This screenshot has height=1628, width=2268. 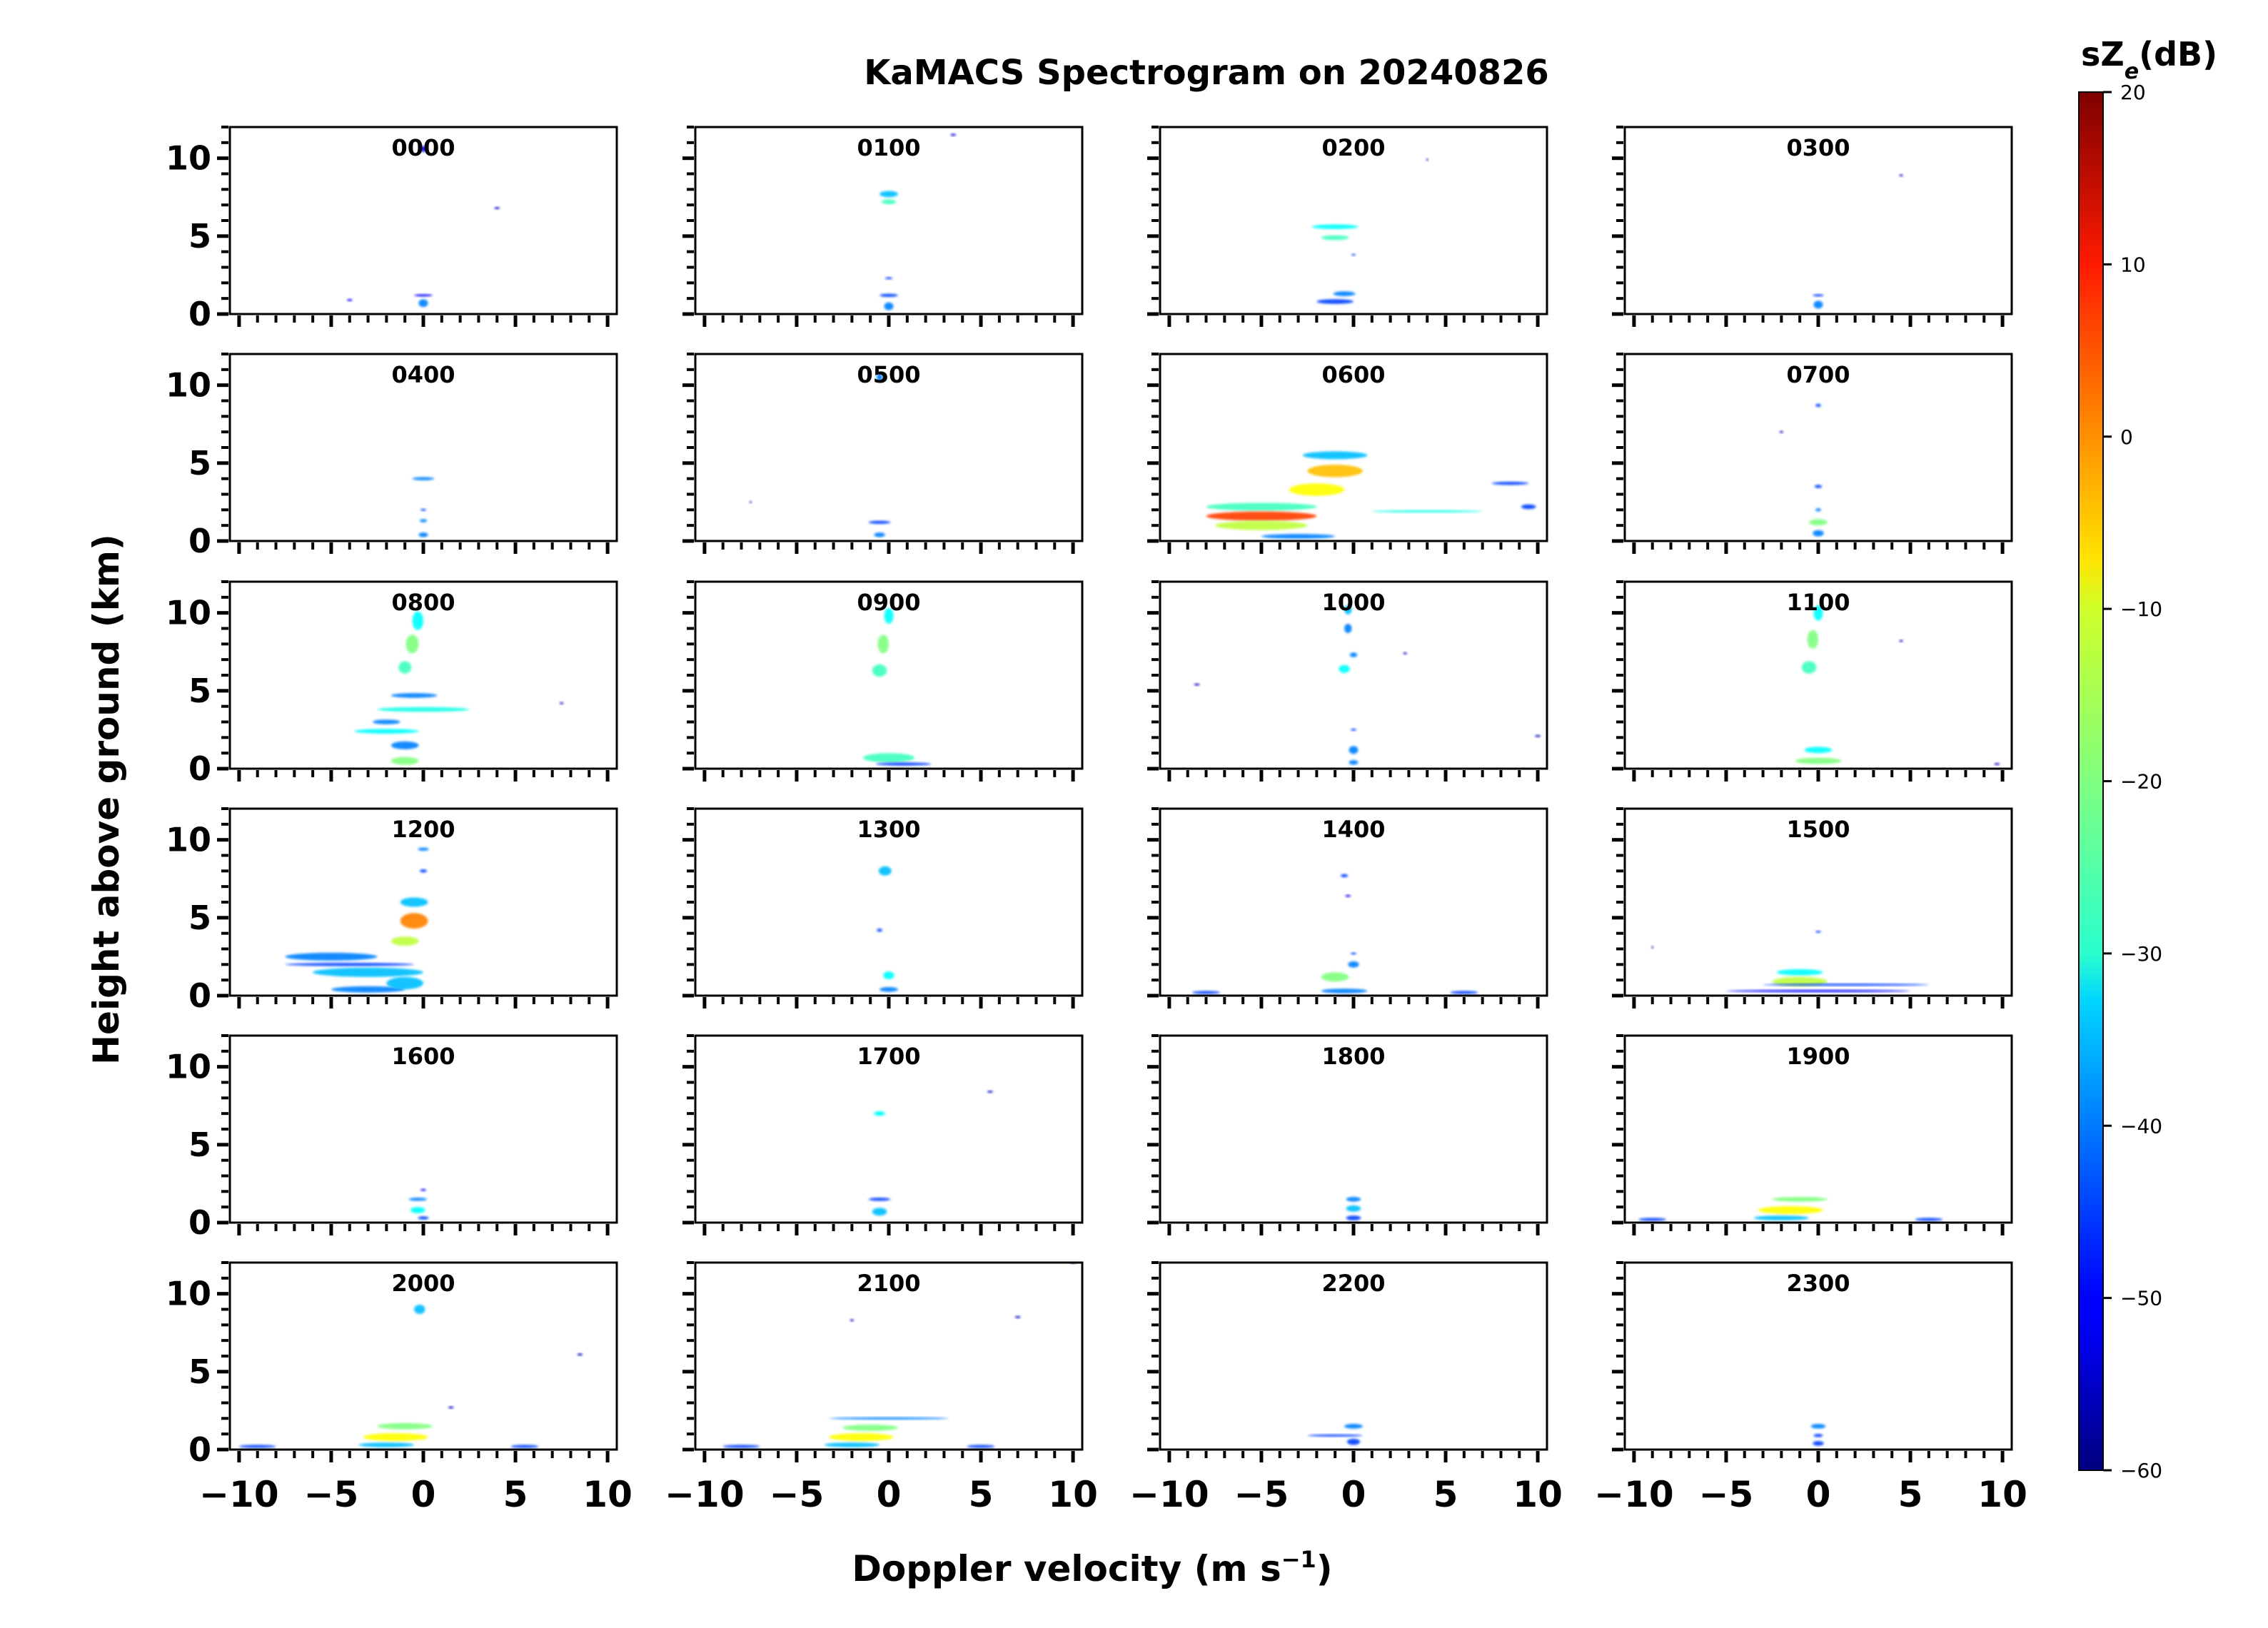 I want to click on panel-1700-frame, so click(x=889, y=1129).